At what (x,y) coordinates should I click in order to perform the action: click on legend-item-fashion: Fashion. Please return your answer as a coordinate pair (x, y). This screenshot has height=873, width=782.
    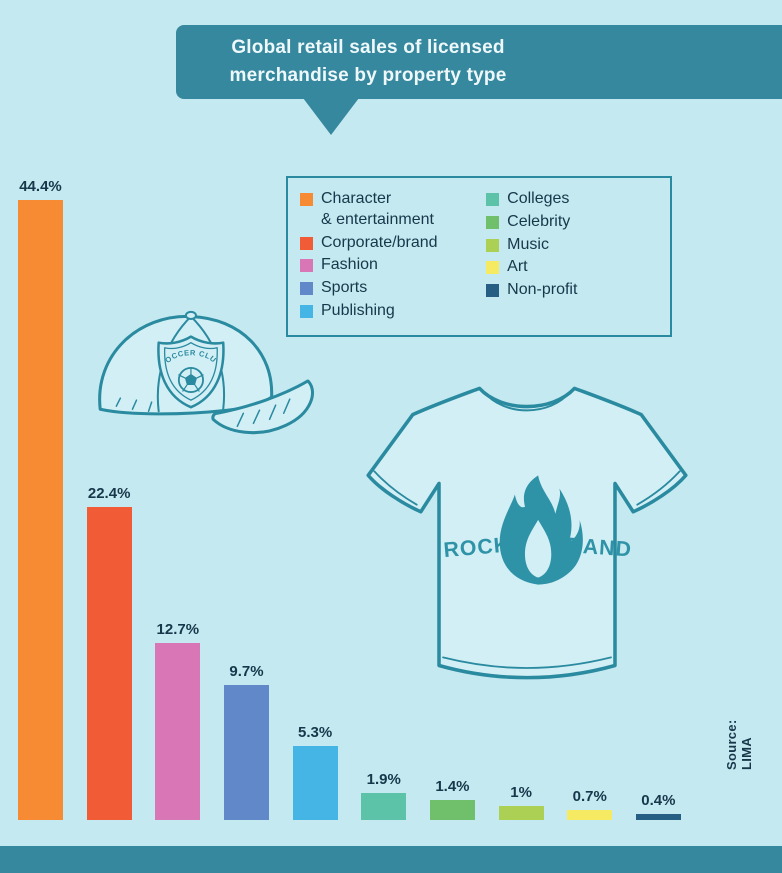
    Looking at the image, I should click on (393, 265).